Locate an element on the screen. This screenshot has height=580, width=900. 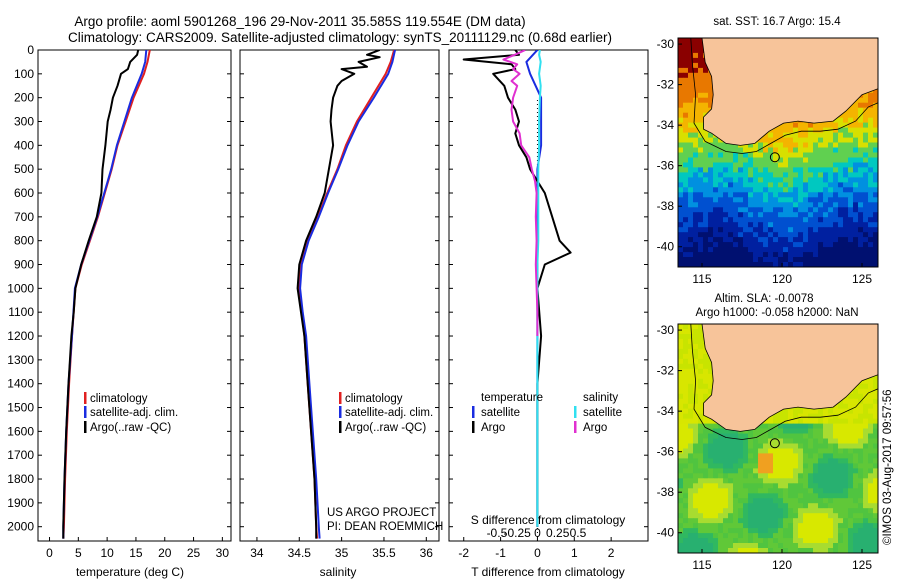
x-tick-label: 2 is located at coordinates (611, 553).